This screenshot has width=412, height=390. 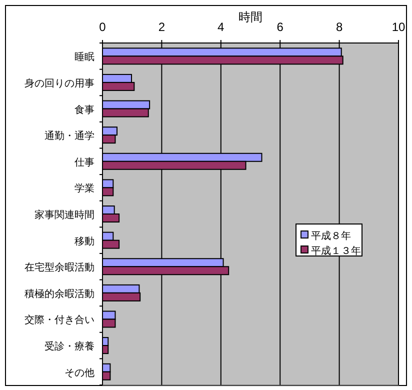 I want to click on y-tick-label: 仕事, so click(x=84, y=162).